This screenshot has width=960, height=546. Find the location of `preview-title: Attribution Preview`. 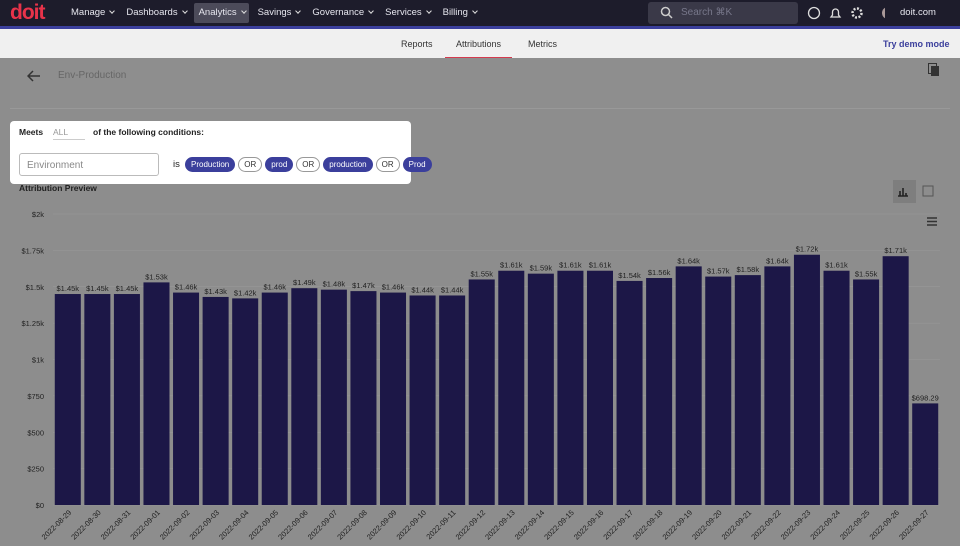

preview-title: Attribution Preview is located at coordinates (58, 188).